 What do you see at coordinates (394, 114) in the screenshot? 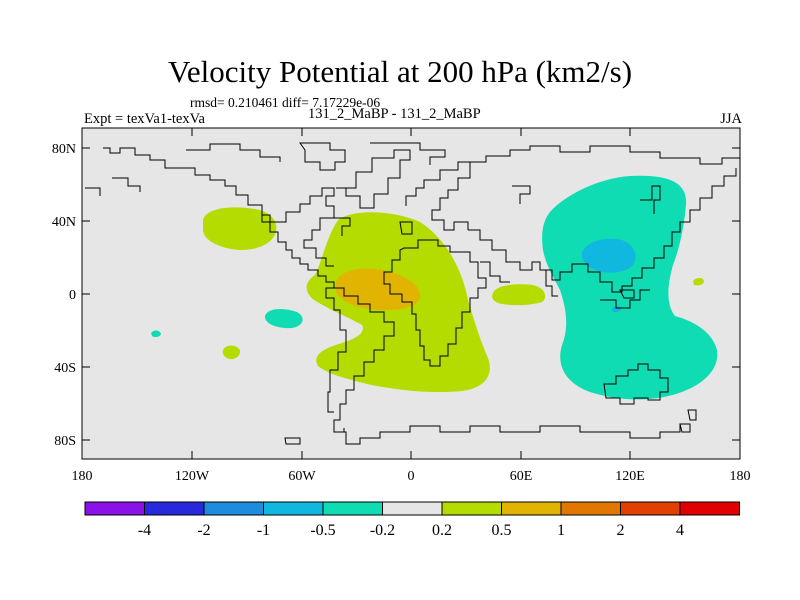
I see `experiment-name: 131_2_MaBP - 131_2_MaBP` at bounding box center [394, 114].